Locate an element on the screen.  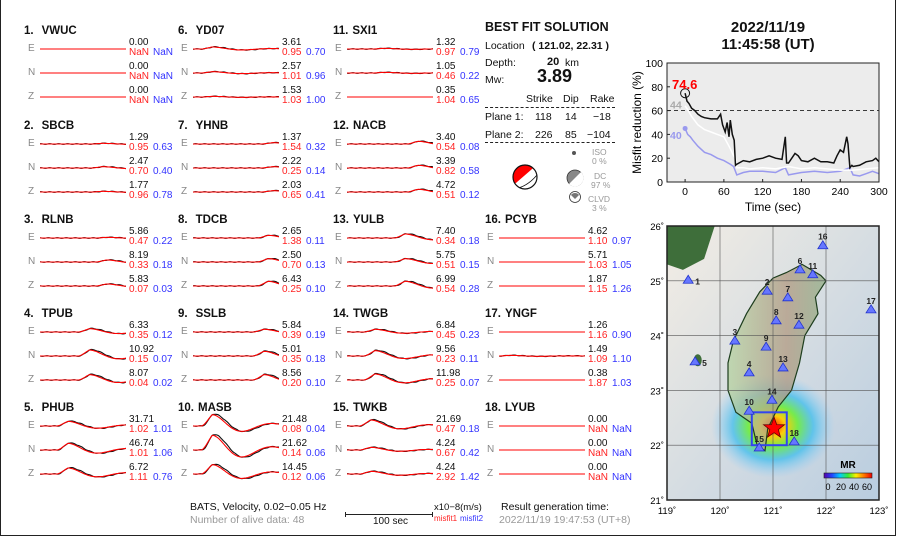
misfit1-value: 0.95 is located at coordinates (139, 147).